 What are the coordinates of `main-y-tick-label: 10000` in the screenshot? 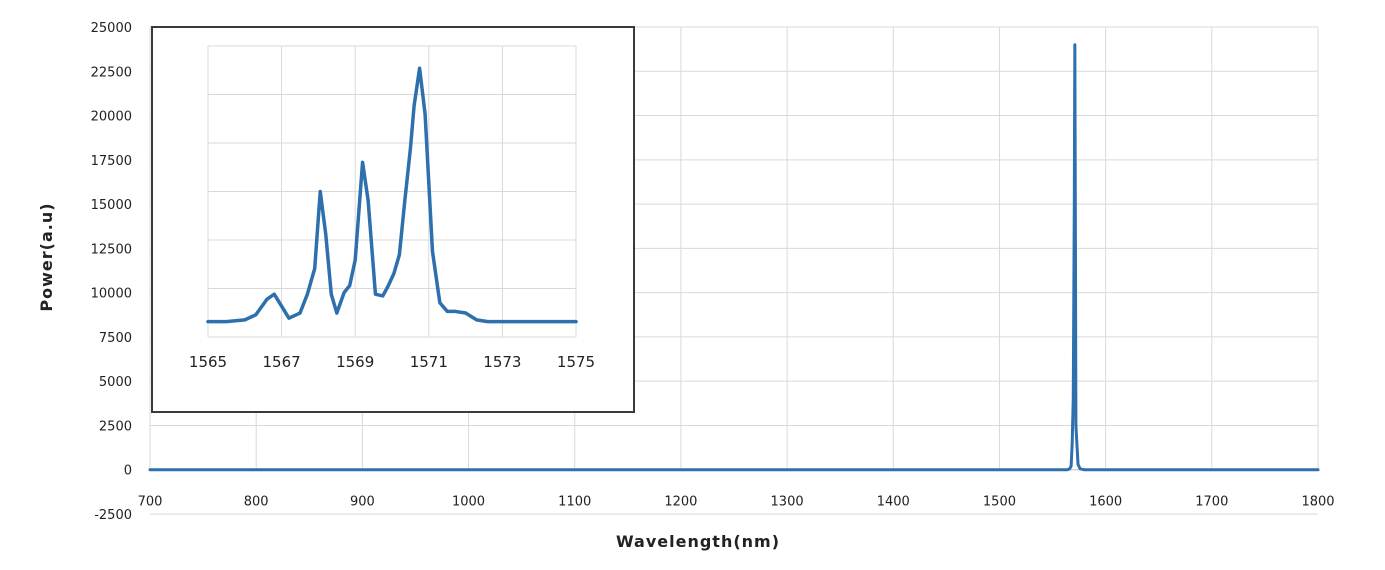 It's located at (111, 294).